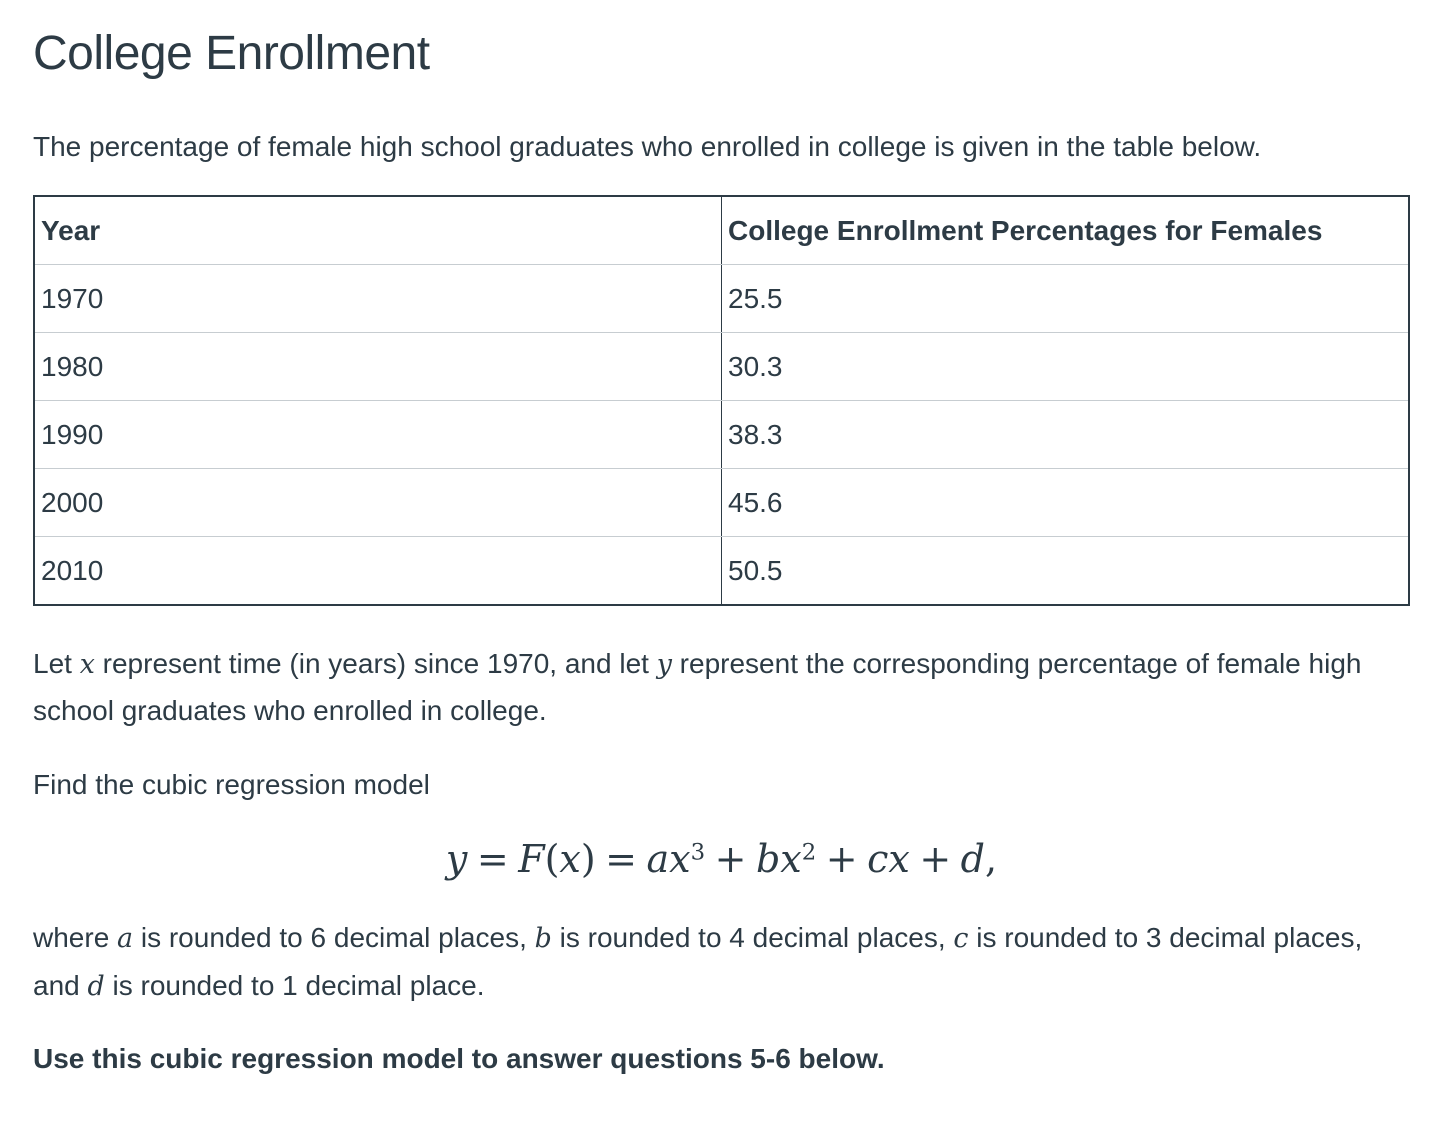  What do you see at coordinates (231, 785) in the screenshot?
I see `find-model-paragraph: Find the cubic regression model` at bounding box center [231, 785].